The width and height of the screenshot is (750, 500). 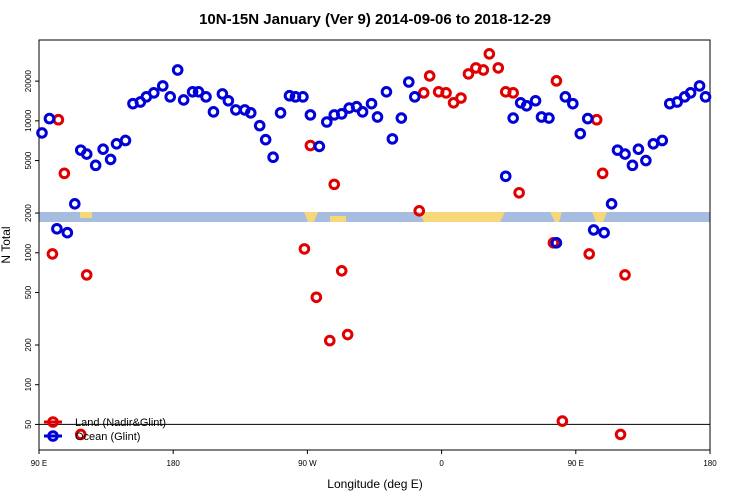 What do you see at coordinates (374, 217) in the screenshot?
I see `land-ocean-strip` at bounding box center [374, 217].